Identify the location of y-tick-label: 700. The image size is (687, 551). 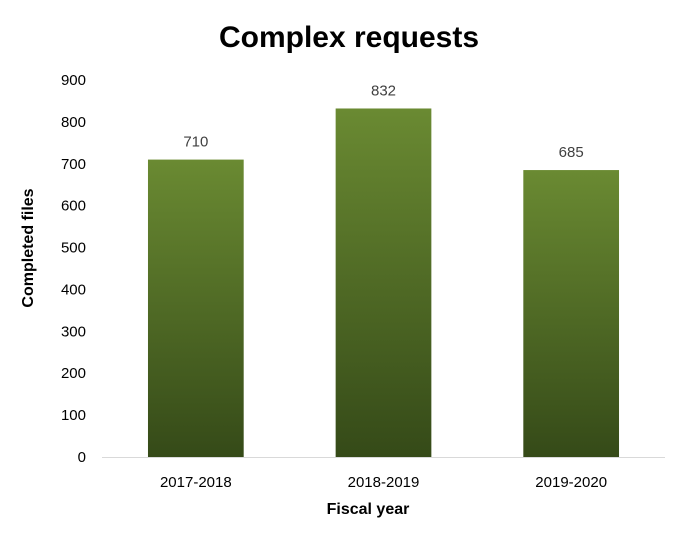
(73, 164).